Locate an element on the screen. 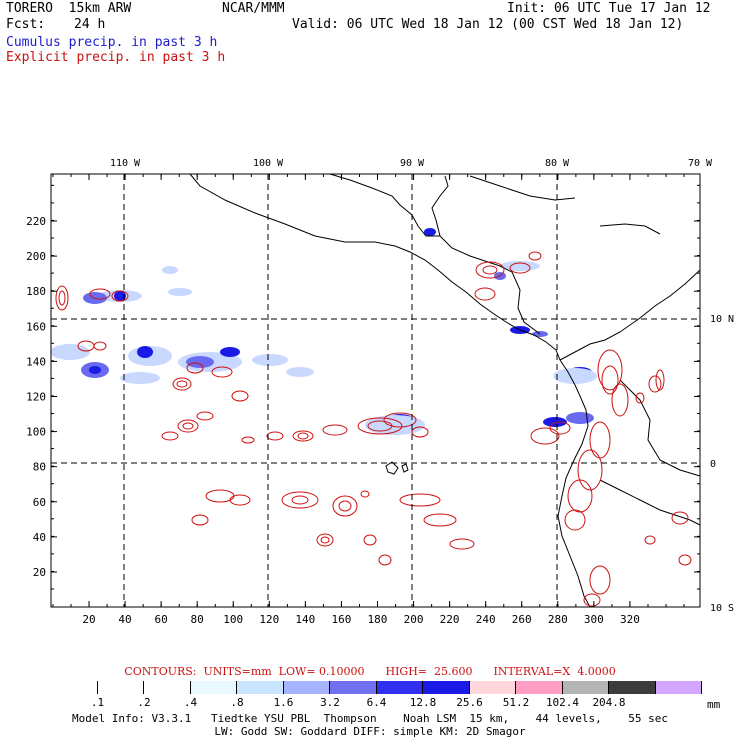 Image resolution: width=740 pixels, height=740 pixels. y-tick-label: 220 is located at coordinates (36, 221).